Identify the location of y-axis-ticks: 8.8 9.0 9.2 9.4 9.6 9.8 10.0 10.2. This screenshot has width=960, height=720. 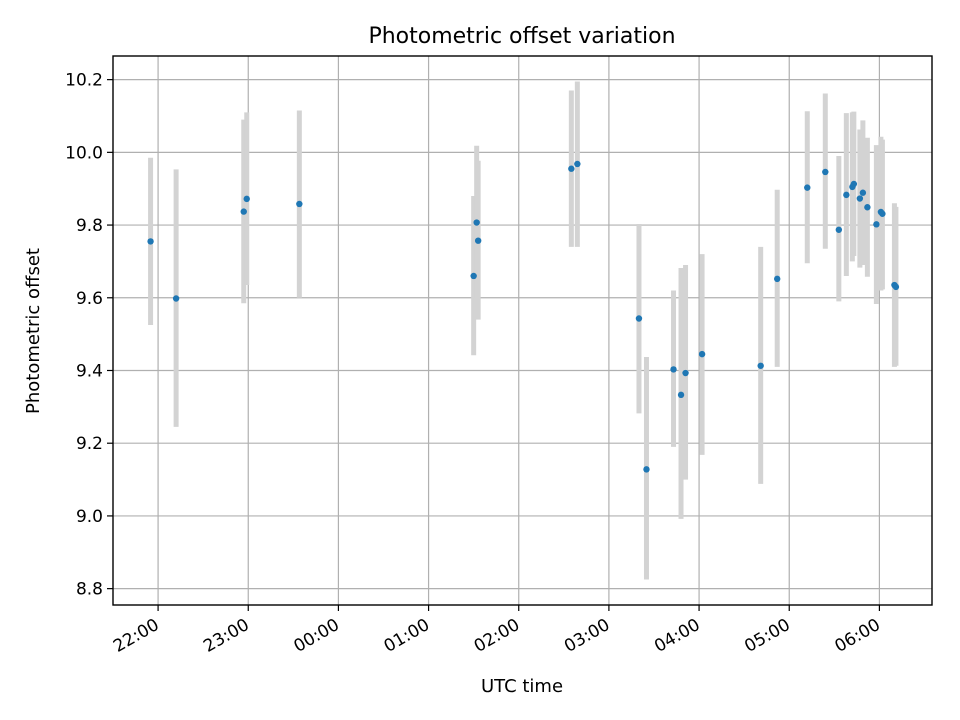
(89, 335).